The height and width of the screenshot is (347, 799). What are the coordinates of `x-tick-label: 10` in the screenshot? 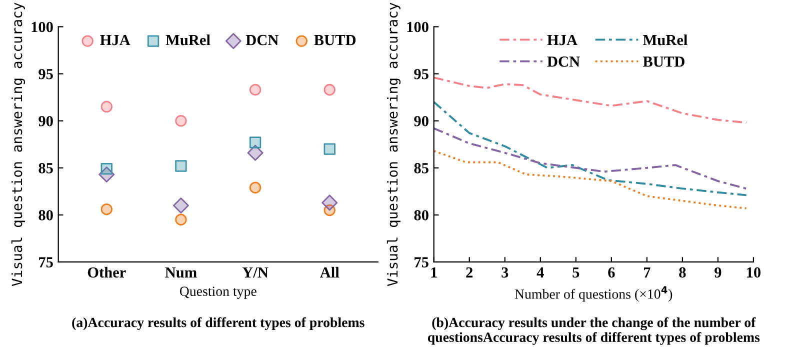 It's located at (754, 272).